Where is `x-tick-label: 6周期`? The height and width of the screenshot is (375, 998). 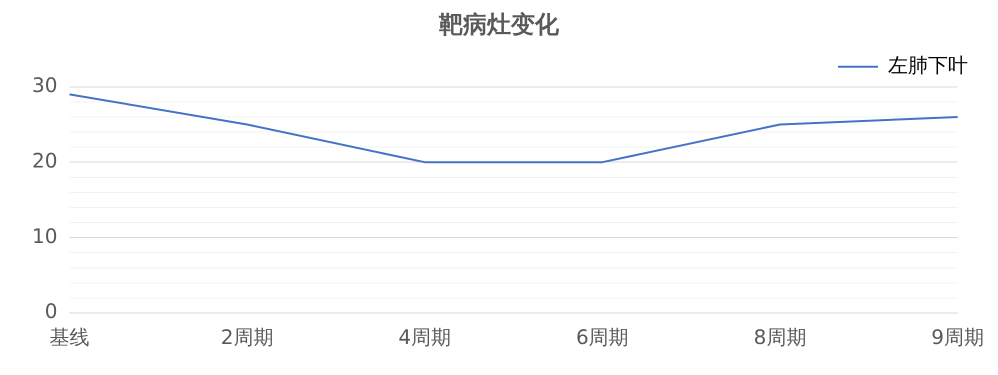
x-tick-label: 6周期 is located at coordinates (602, 337).